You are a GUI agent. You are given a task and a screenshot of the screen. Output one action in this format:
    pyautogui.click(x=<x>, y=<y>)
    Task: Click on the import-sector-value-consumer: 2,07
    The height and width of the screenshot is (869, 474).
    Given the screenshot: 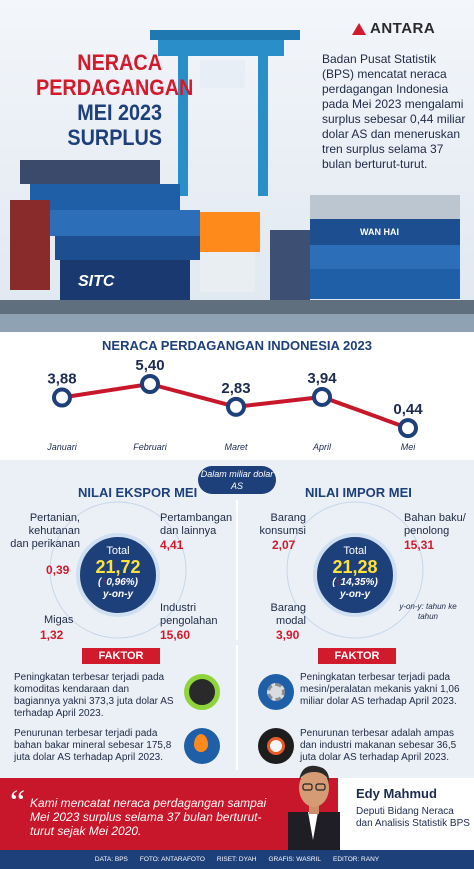 What is the action you would take?
    pyautogui.click(x=284, y=545)
    